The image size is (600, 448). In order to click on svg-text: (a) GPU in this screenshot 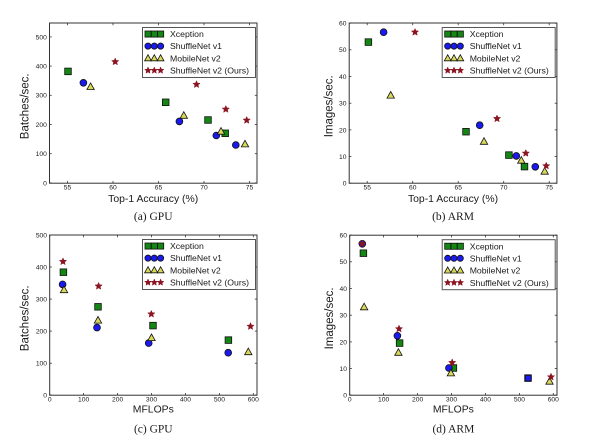, I will do `click(153, 217)`.